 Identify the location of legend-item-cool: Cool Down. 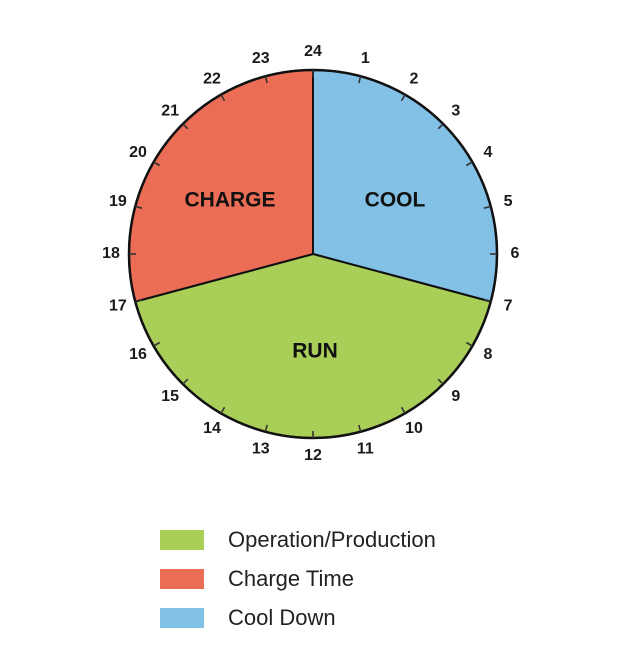
(298, 617).